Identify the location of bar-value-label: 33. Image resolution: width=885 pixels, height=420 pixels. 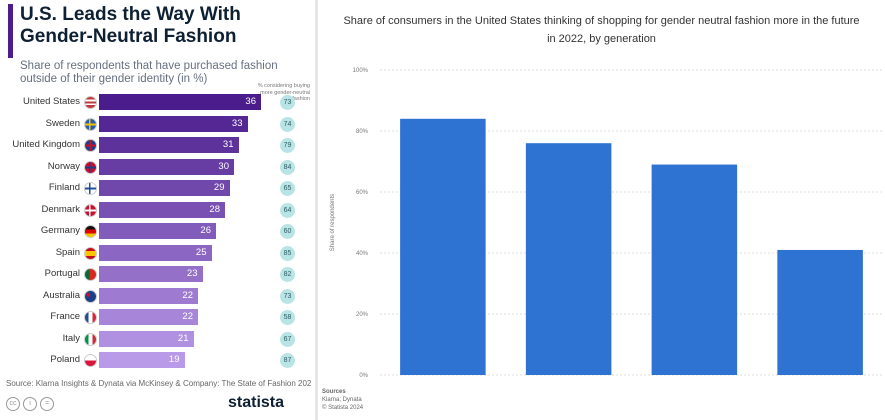
(237, 123).